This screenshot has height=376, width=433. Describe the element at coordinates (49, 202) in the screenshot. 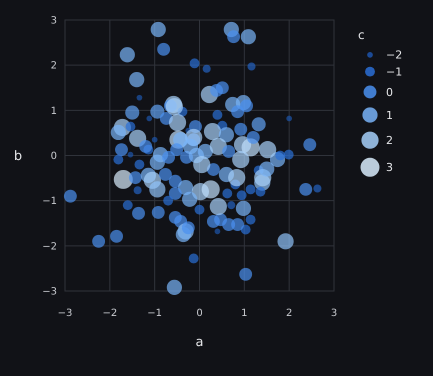

I see `y-tick-label: −1` at that location.